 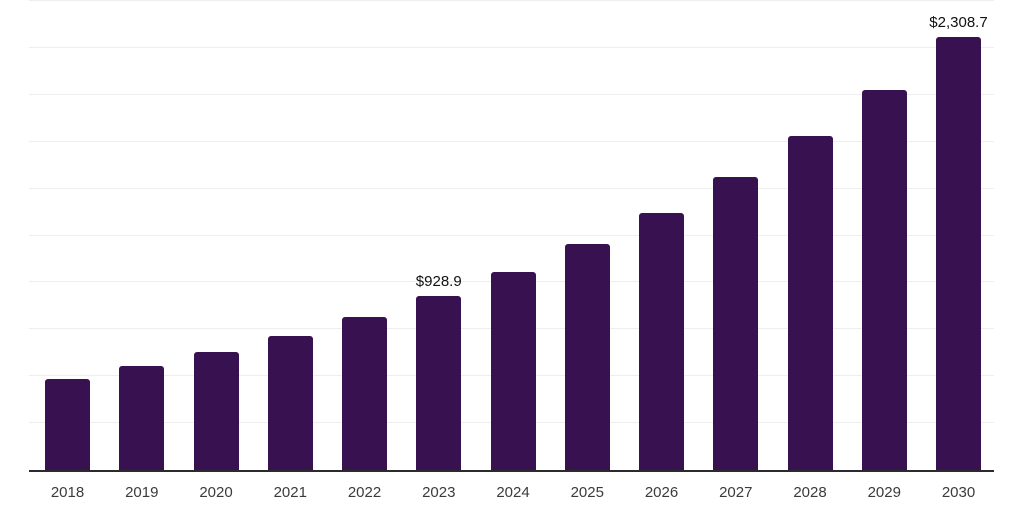 What do you see at coordinates (958, 492) in the screenshot?
I see `x-tick-2030: 2030` at bounding box center [958, 492].